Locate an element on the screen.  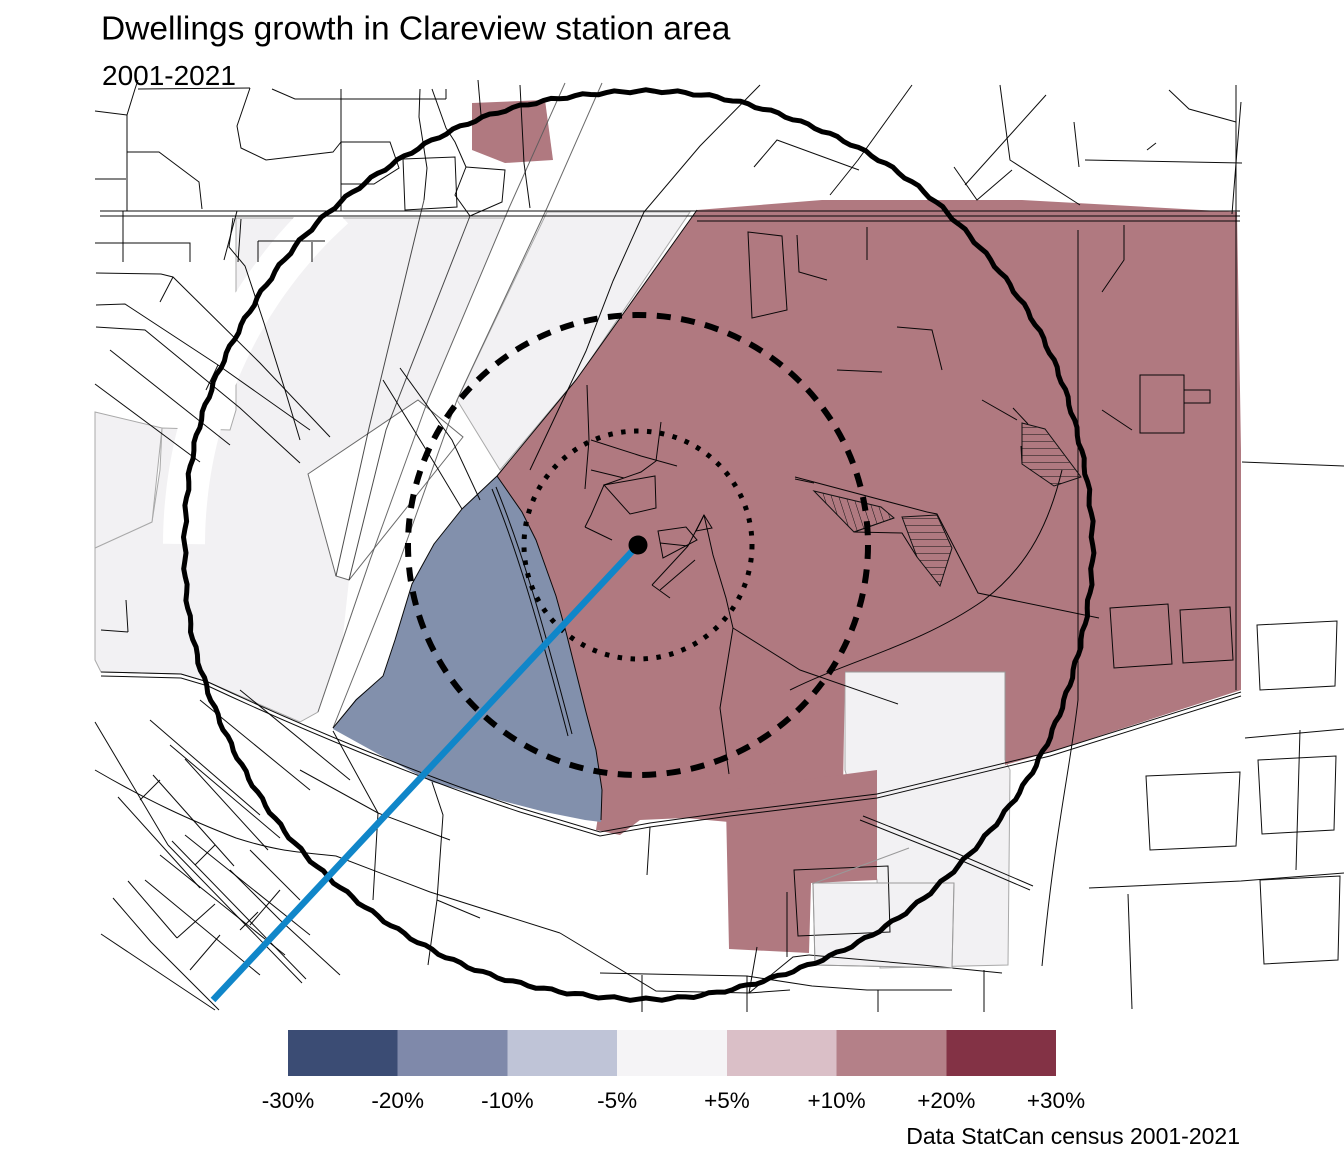
svg-text: 2001-2021 is located at coordinates (169, 75).